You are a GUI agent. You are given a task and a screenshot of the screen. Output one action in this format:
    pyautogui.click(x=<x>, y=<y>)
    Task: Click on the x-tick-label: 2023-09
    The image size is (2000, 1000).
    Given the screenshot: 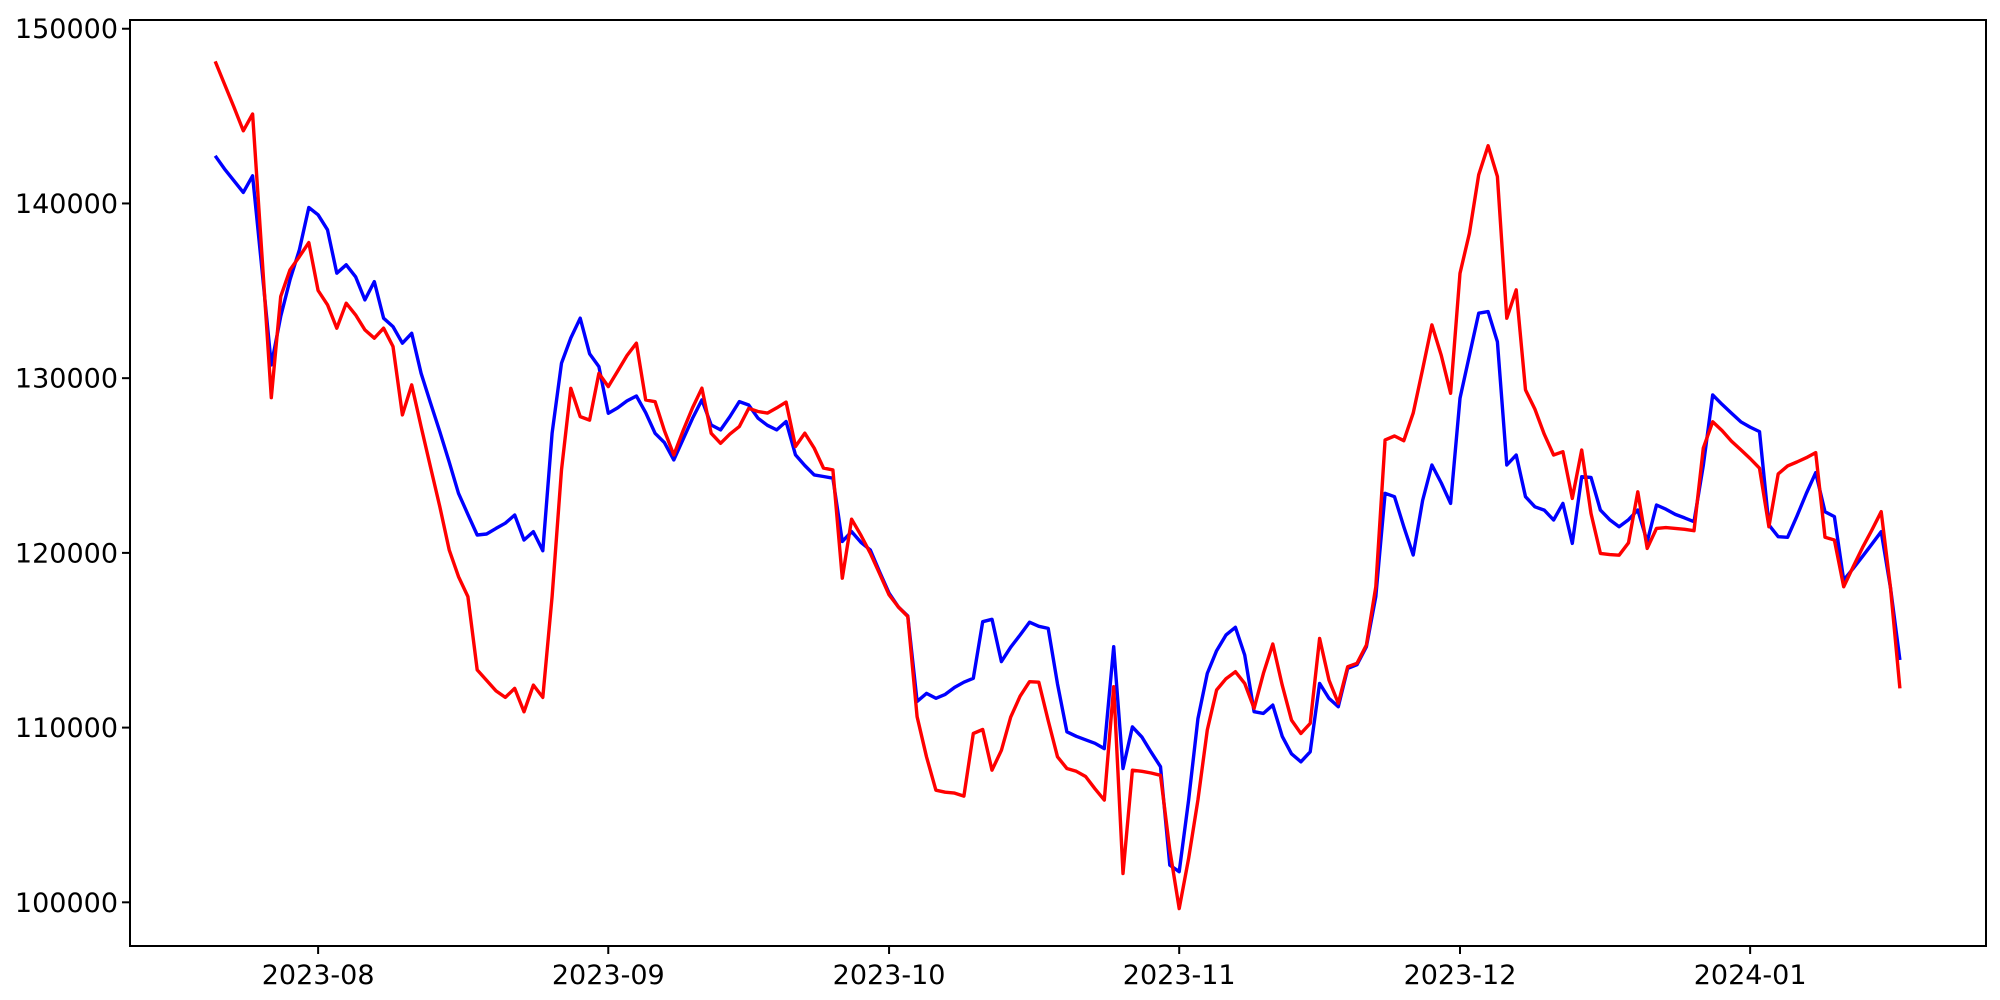 What is the action you would take?
    pyautogui.click(x=608, y=975)
    